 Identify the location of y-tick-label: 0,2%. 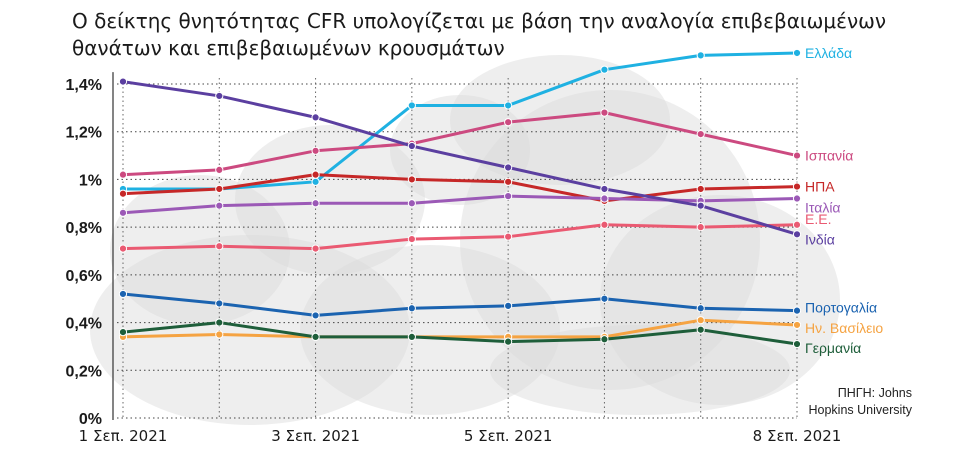
(84, 371).